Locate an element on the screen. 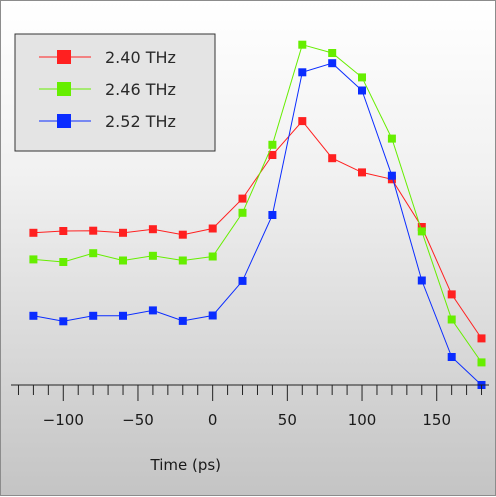 The width and height of the screenshot is (496, 497). legend-item: 2.40 THz is located at coordinates (107, 57).